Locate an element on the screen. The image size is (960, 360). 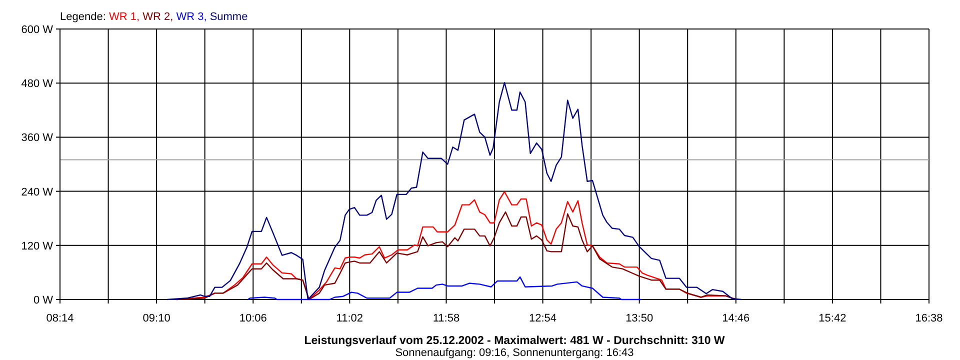
x-tick-label: 14:46 is located at coordinates (736, 318).